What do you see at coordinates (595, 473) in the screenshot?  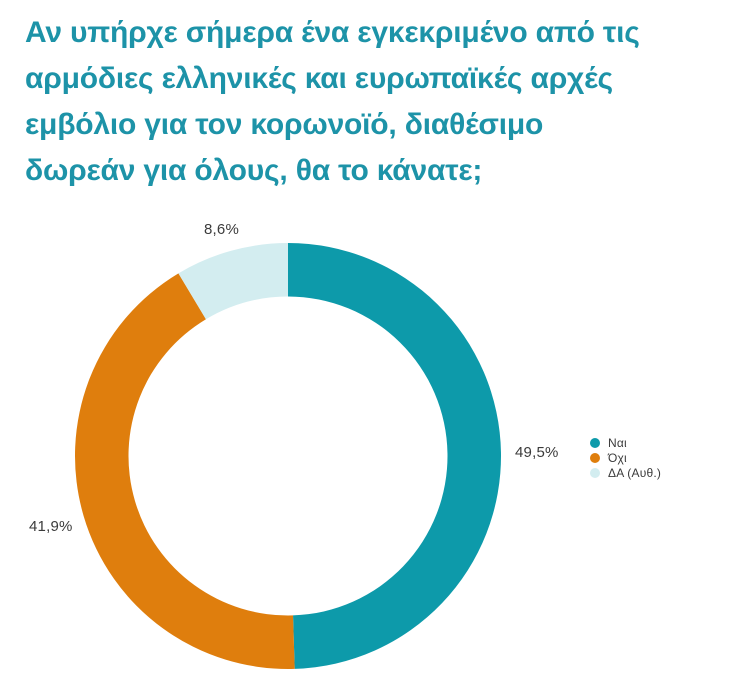 I see `legend-swatch-dontknow-icon` at bounding box center [595, 473].